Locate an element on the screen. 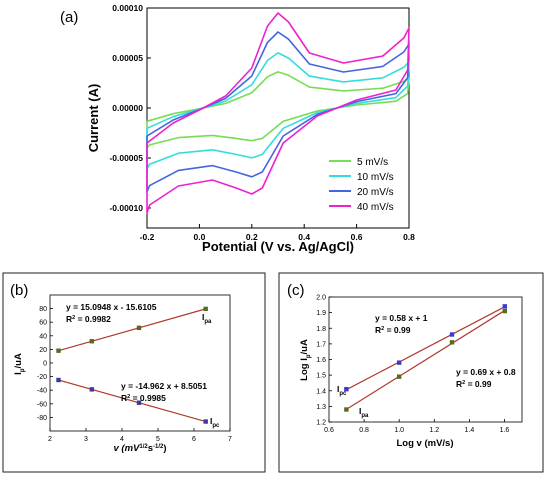 The height and width of the screenshot is (478, 550). y-axis-label-b: Ip/uA is located at coordinates (19, 364).